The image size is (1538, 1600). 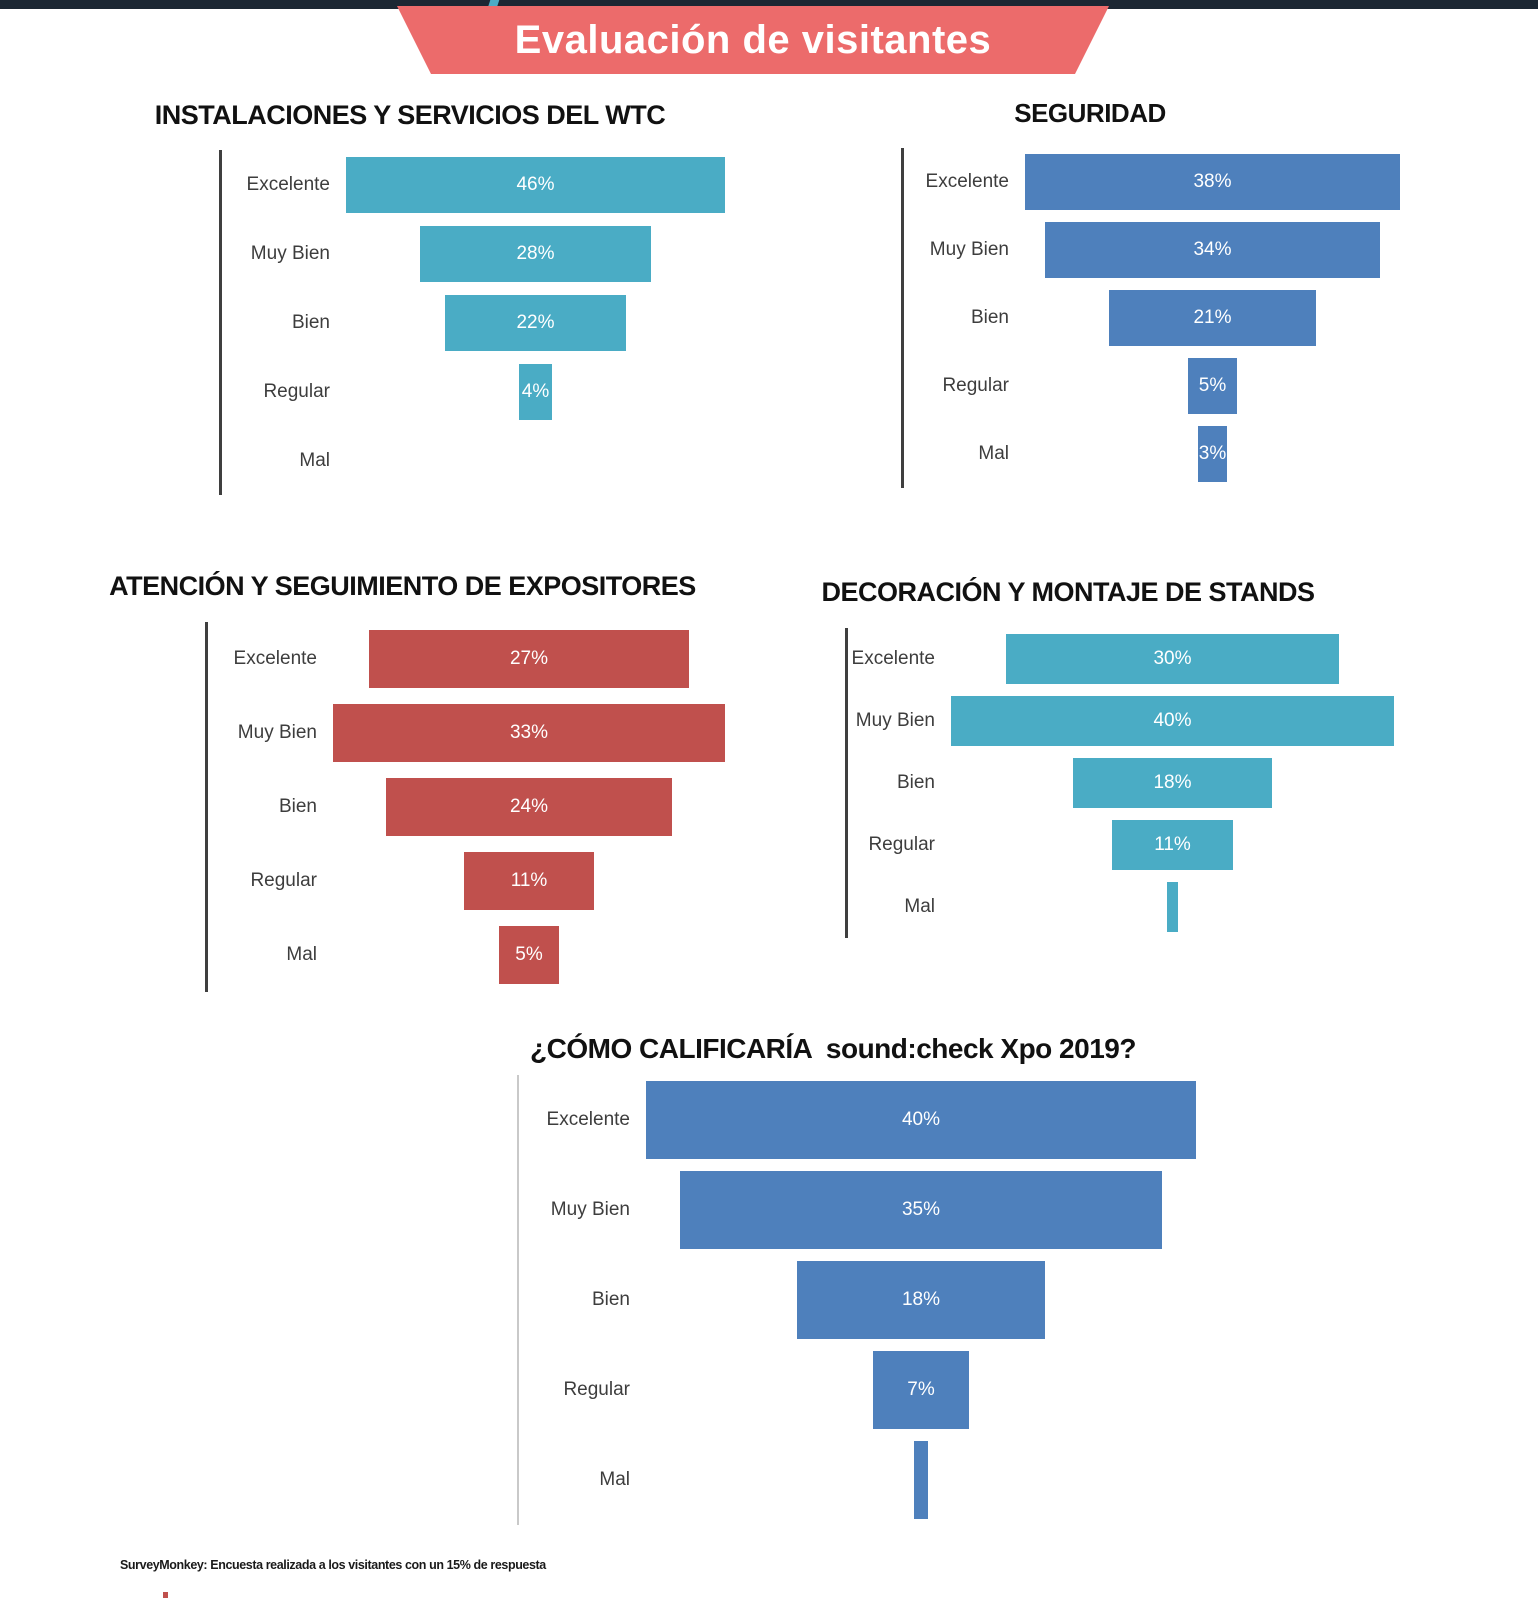 I want to click on bar: 35%, so click(x=921, y=1210).